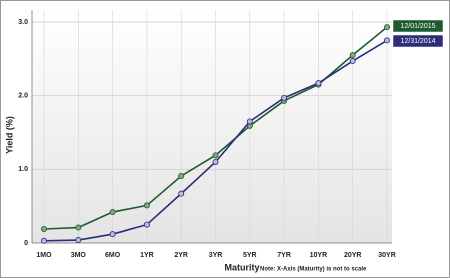  What do you see at coordinates (26, 243) in the screenshot?
I see `y-tick-label: 0` at bounding box center [26, 243].